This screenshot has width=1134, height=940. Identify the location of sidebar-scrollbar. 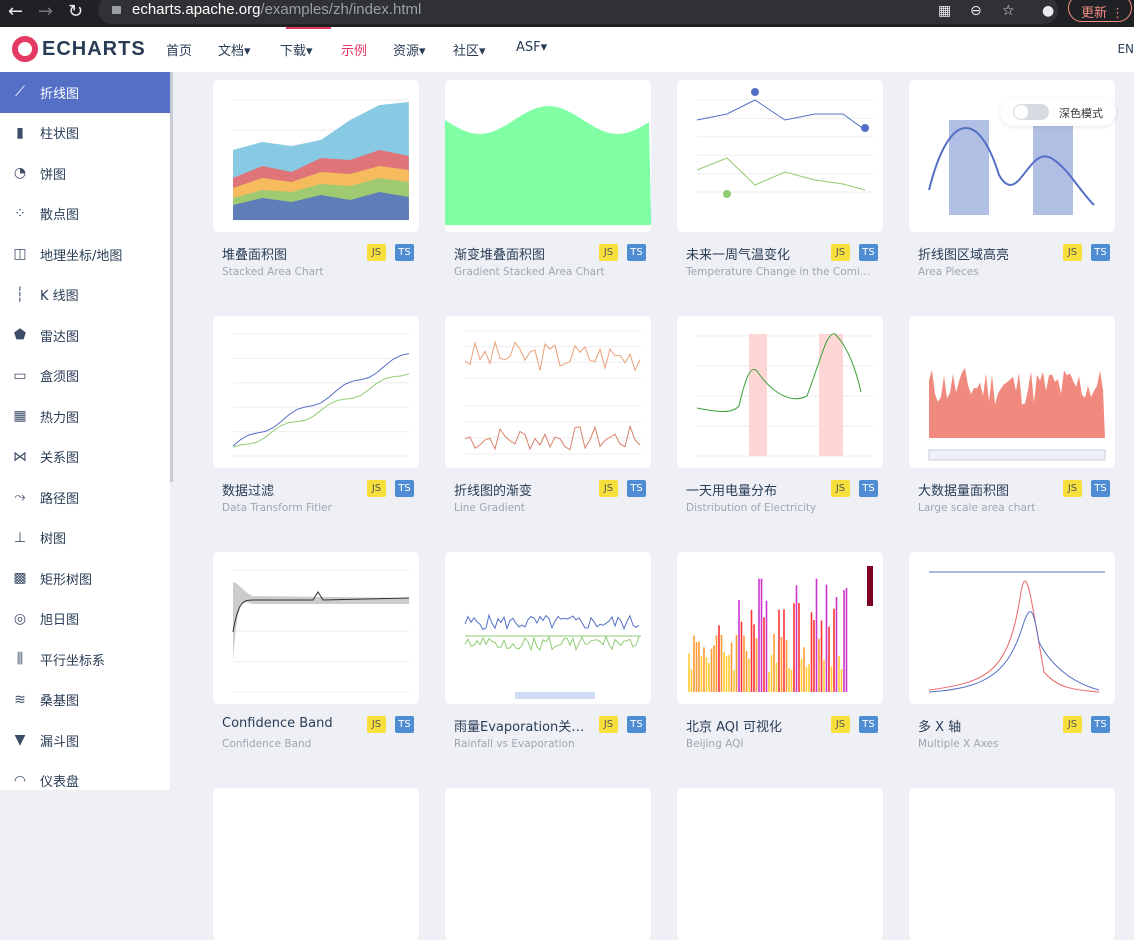
(171, 277).